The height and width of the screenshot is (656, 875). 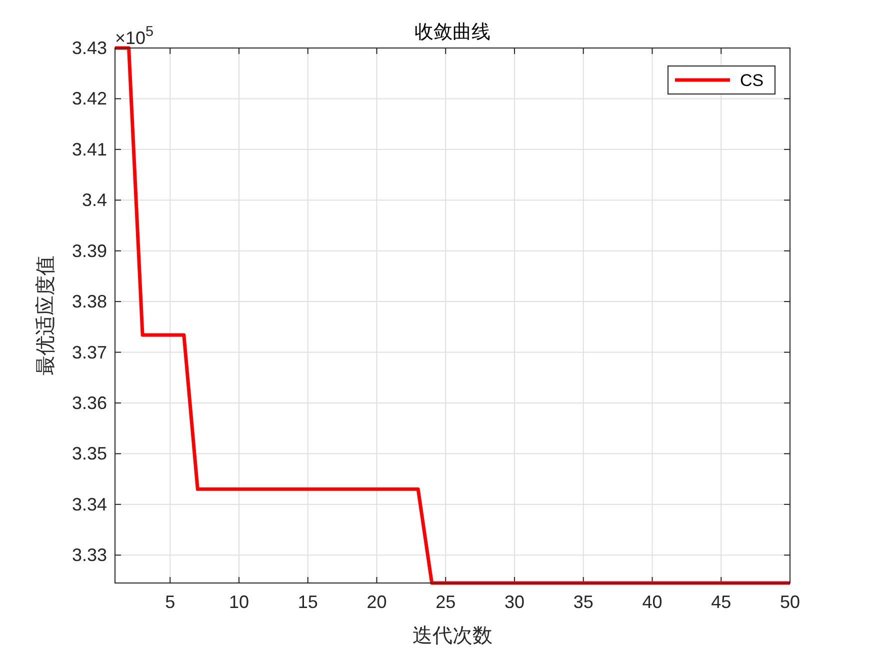 I want to click on y-tick-label: 3.43, so click(x=89, y=48).